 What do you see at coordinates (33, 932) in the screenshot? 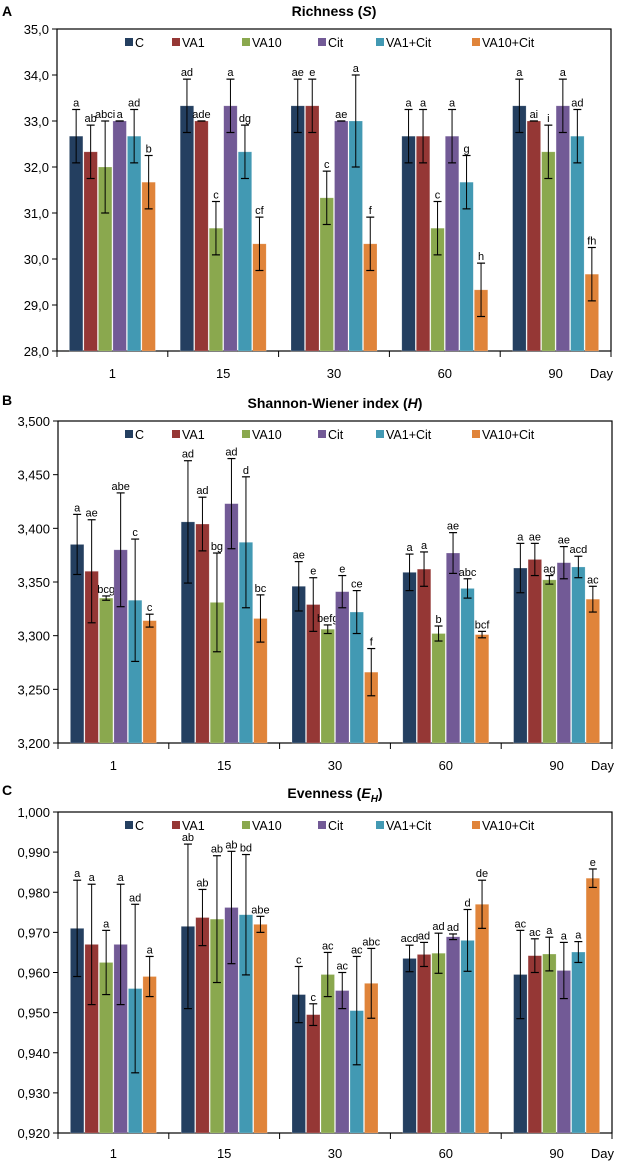
I see `y-tick-label: 0,970` at bounding box center [33, 932].